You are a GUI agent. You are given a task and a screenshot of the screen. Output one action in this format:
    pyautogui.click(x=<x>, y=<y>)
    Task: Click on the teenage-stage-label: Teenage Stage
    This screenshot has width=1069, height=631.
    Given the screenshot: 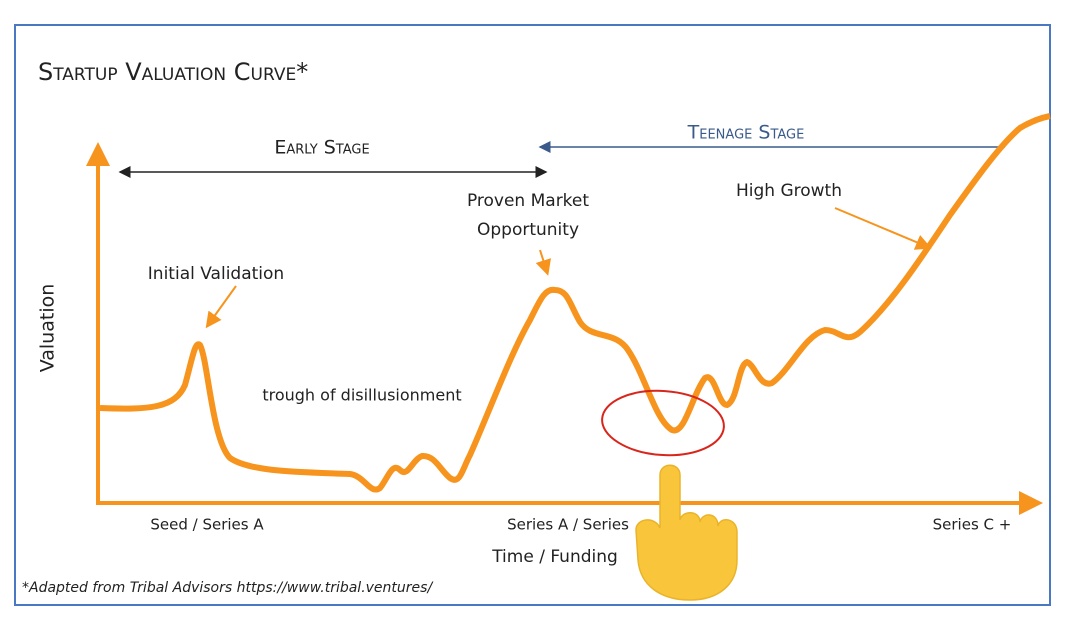 What is the action you would take?
    pyautogui.click(x=746, y=133)
    